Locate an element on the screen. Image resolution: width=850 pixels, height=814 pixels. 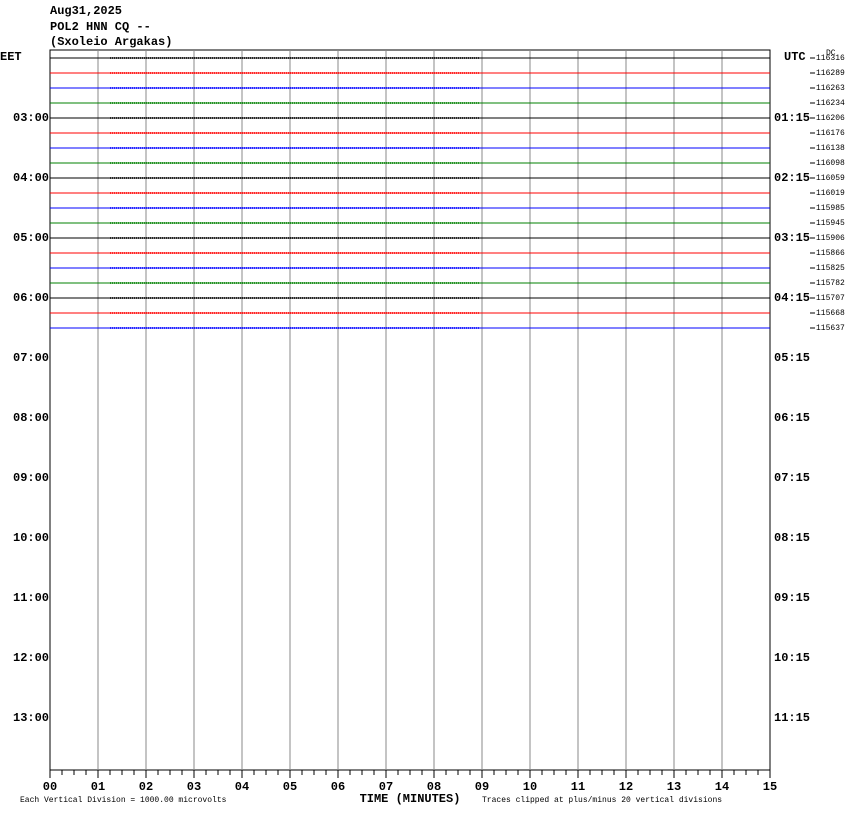
left-hour-label: 12:00 is located at coordinates (31, 658).